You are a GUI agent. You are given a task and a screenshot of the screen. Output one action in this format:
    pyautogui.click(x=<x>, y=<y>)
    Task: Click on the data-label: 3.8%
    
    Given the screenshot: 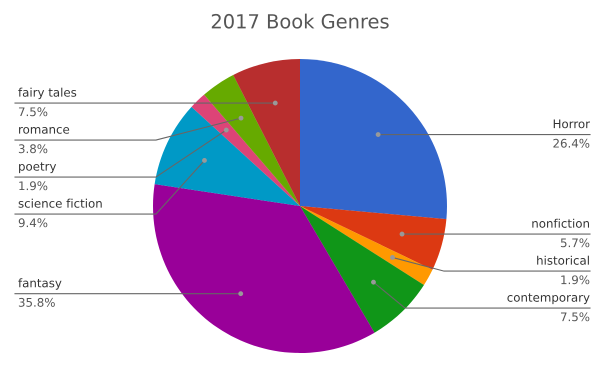 What is the action you would take?
    pyautogui.click(x=33, y=149)
    